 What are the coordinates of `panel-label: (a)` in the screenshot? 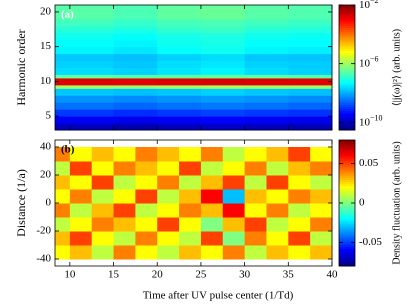 It's located at (67, 15).